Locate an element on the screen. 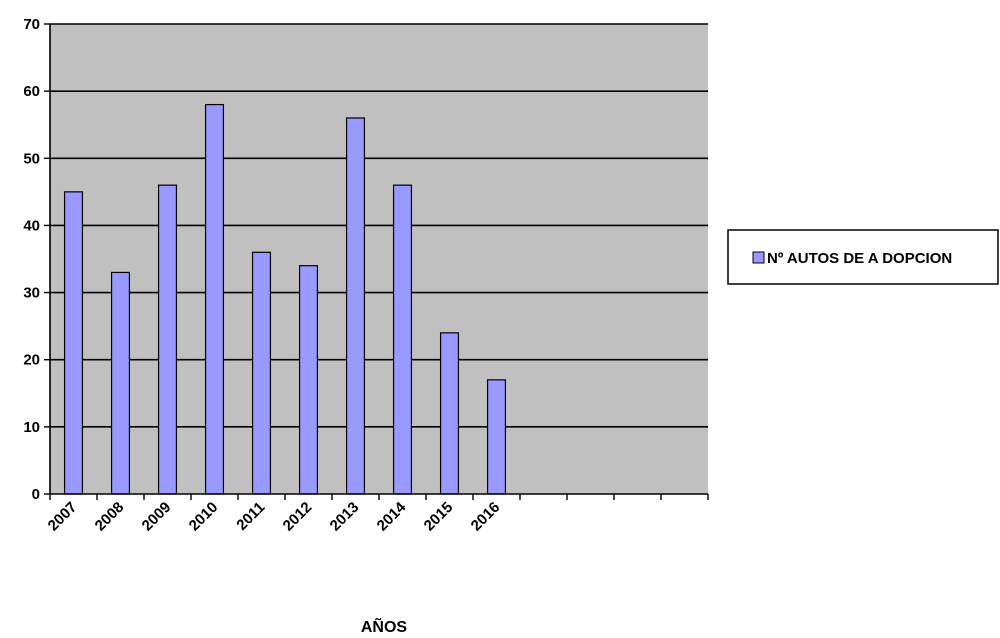 Image resolution: width=1000 pixels, height=638 pixels. x-tick-label: 2008 is located at coordinates (110, 517).